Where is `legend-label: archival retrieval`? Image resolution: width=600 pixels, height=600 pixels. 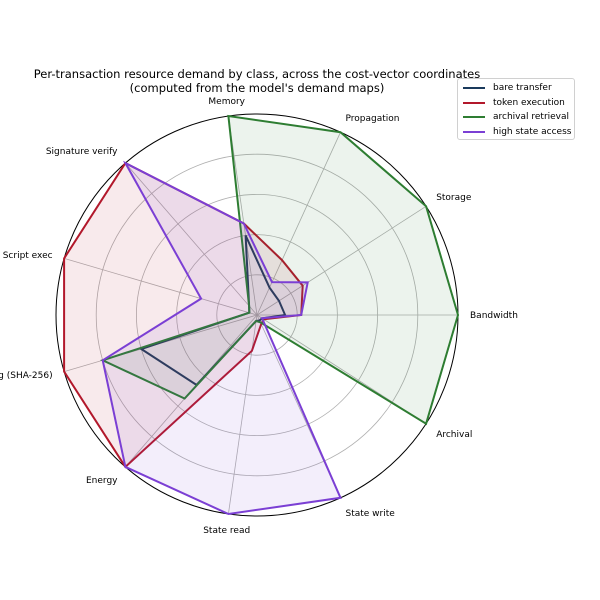
legend-label: archival retrieval is located at coordinates (531, 117).